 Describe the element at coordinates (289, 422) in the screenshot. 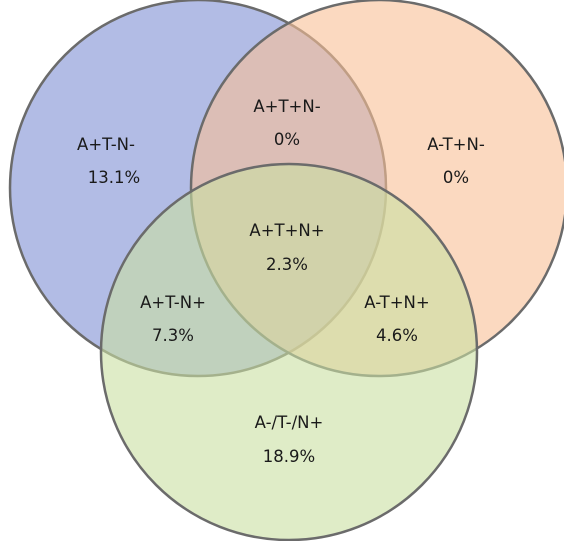

I see `region-n-only-label: A-/T-/N+` at that location.